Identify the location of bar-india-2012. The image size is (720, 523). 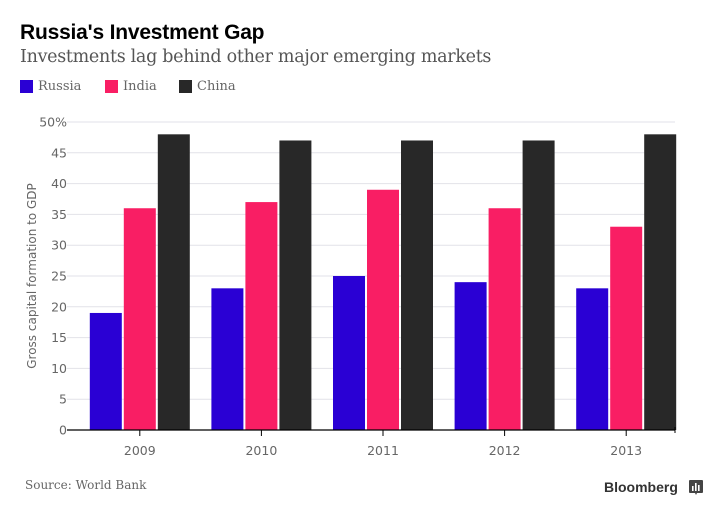
(504, 319).